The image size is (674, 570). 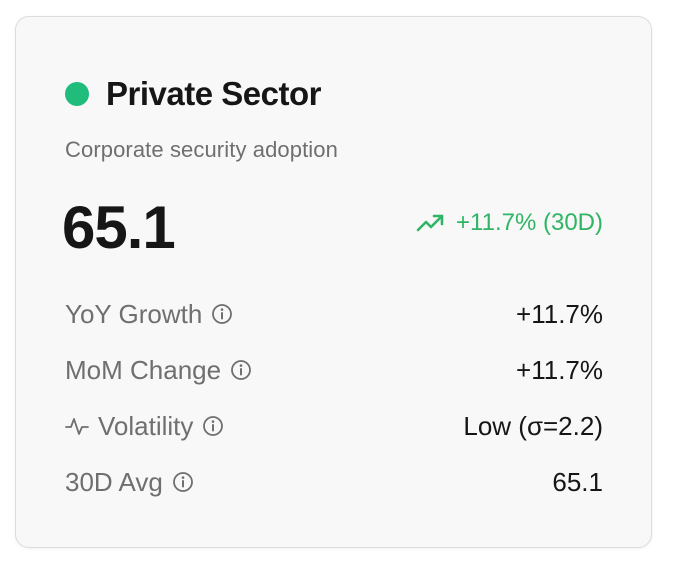 I want to click on change-text: +11.7% (30D), so click(x=529, y=222).